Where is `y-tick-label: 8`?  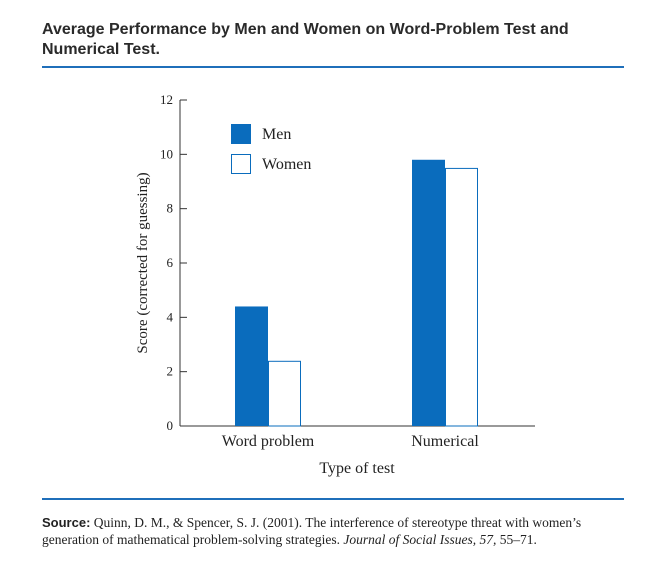
y-tick-label: 8 is located at coordinates (170, 208).